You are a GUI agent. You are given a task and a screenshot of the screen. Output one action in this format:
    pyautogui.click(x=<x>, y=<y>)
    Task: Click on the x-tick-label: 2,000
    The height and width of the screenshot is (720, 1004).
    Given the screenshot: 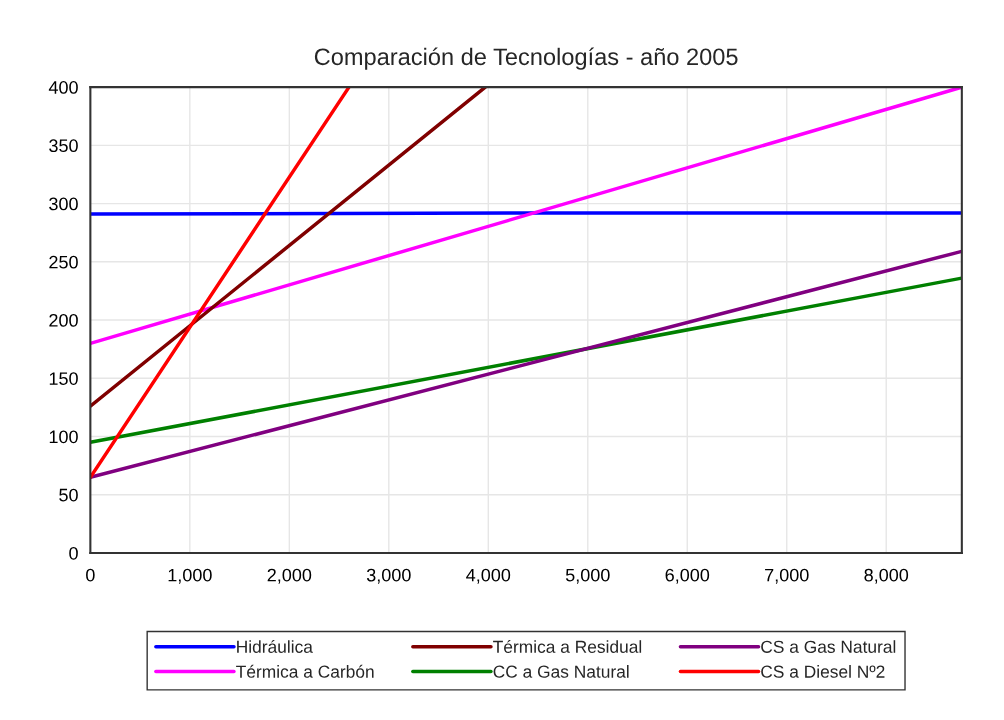 What is the action you would take?
    pyautogui.click(x=289, y=576)
    